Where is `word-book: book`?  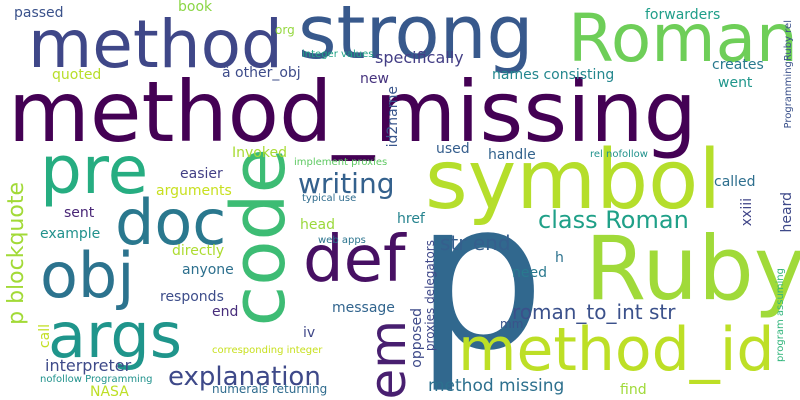
word-book: book is located at coordinates (195, 7).